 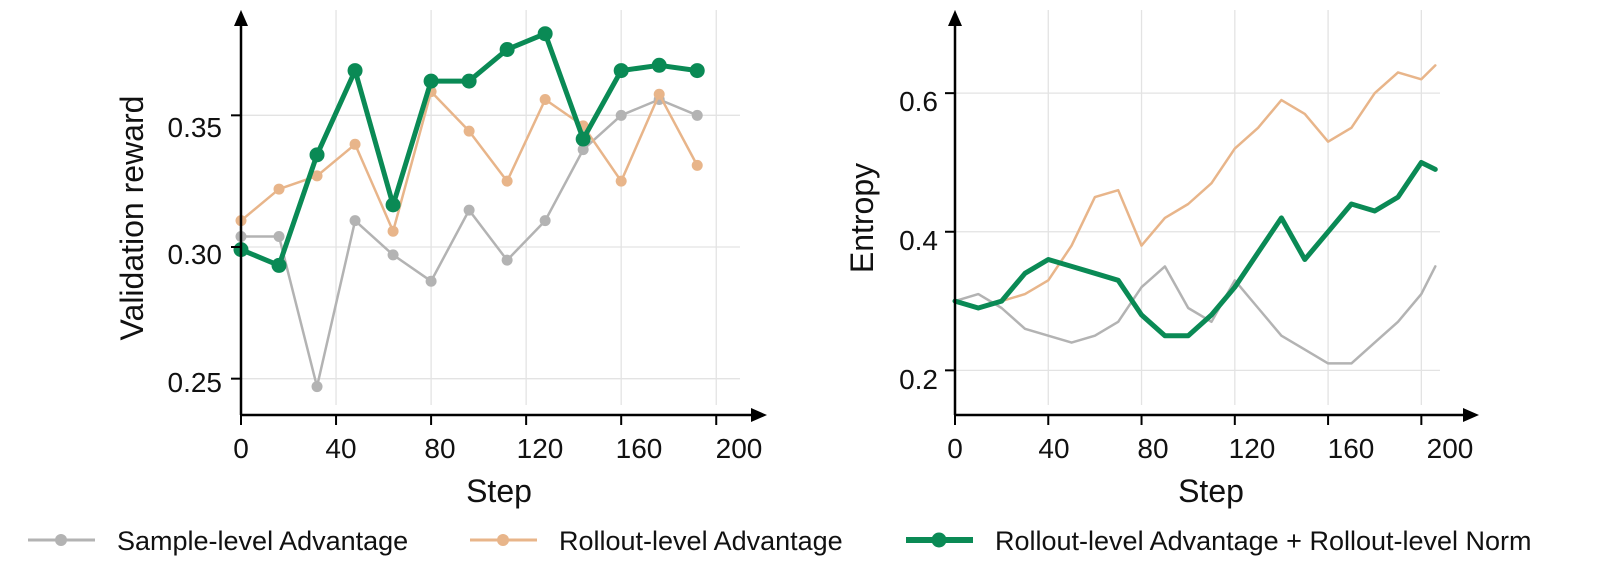 I want to click on legend-label: Sample-level Advantage, so click(x=262, y=541).